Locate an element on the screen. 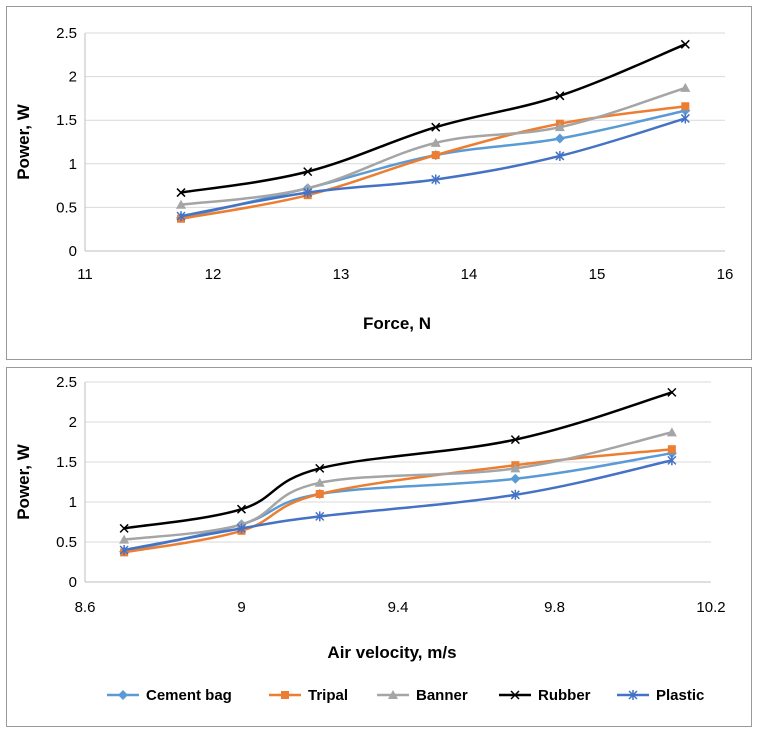 The width and height of the screenshot is (757, 732). force-chart-x-tick-label: 16 is located at coordinates (725, 274).